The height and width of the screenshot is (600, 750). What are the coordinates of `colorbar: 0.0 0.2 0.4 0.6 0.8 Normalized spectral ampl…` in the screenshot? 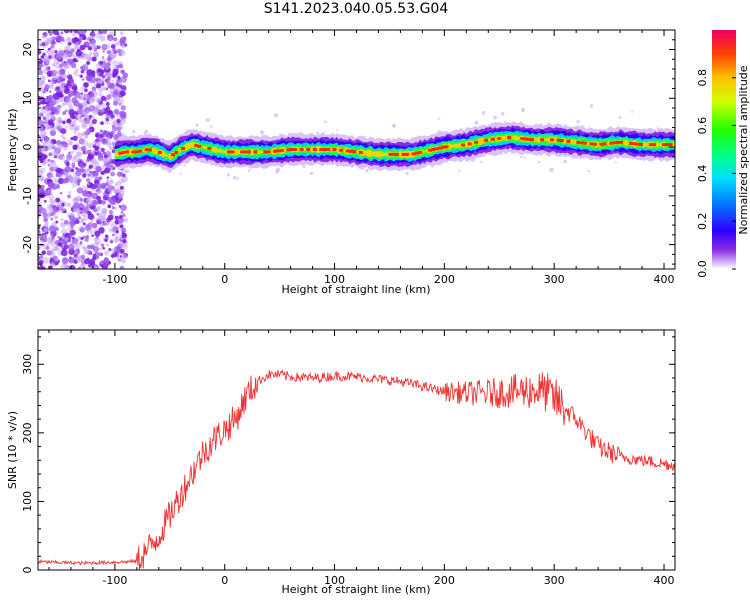 It's located at (723, 154).